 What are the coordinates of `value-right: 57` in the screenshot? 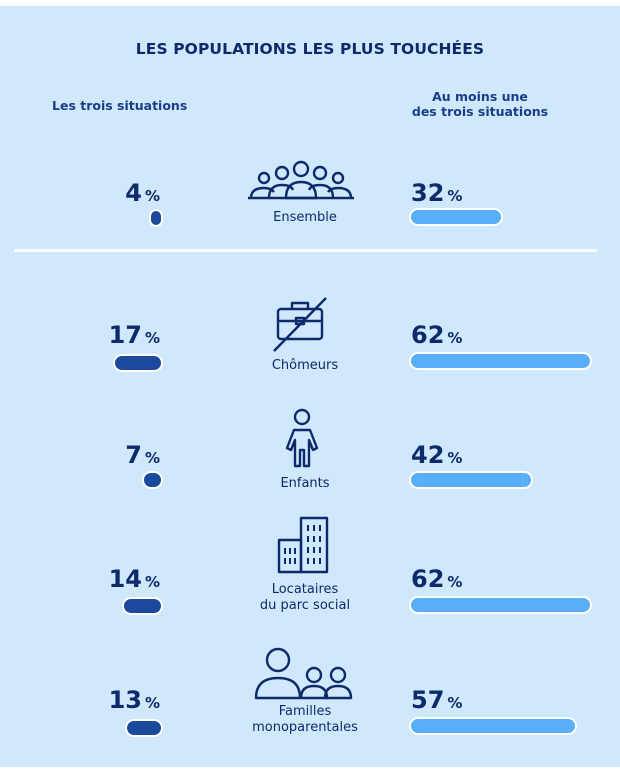 It's located at (428, 700).